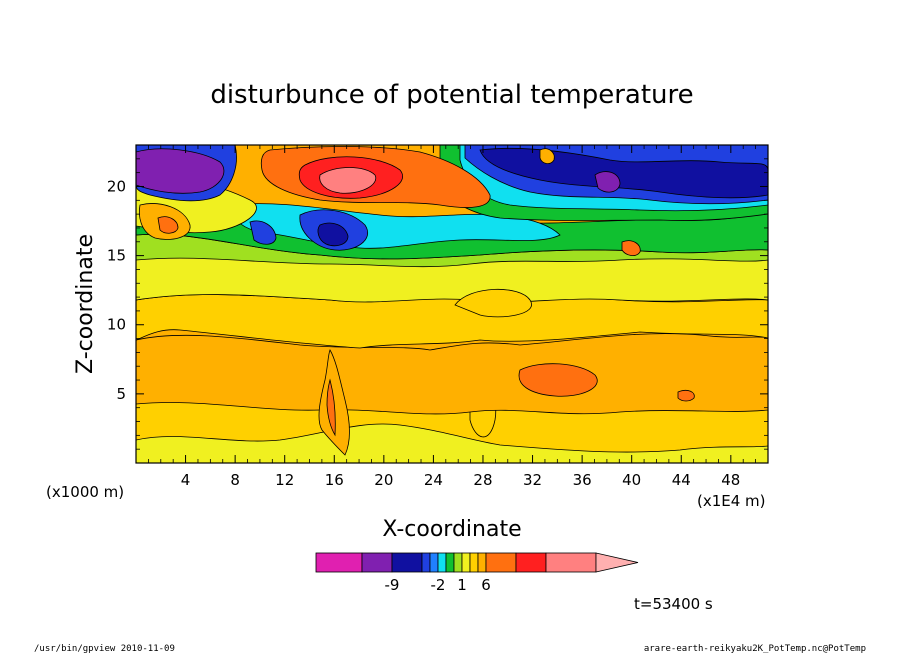  Describe the element at coordinates (631, 480) in the screenshot. I see `x-tick-label: 40` at that location.